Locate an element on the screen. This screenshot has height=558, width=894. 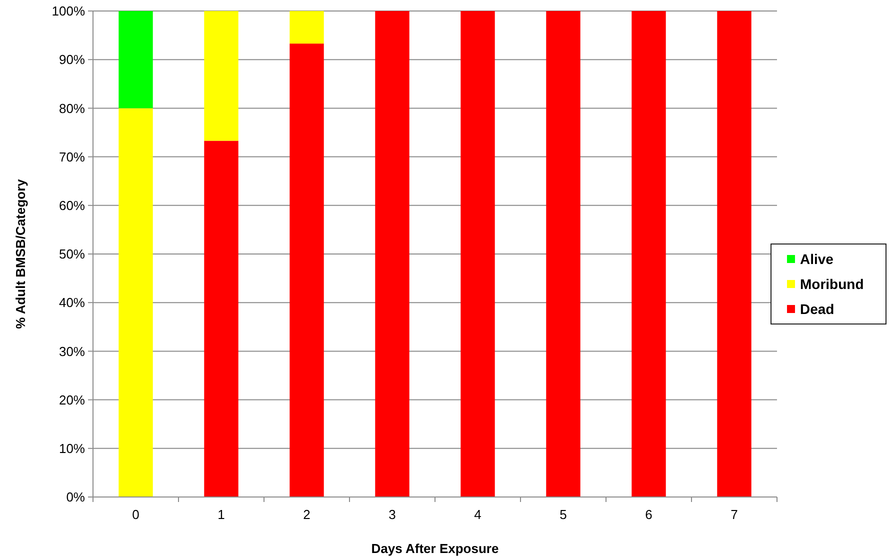
x-axis-title: Days After Exposure is located at coordinates (435, 548).